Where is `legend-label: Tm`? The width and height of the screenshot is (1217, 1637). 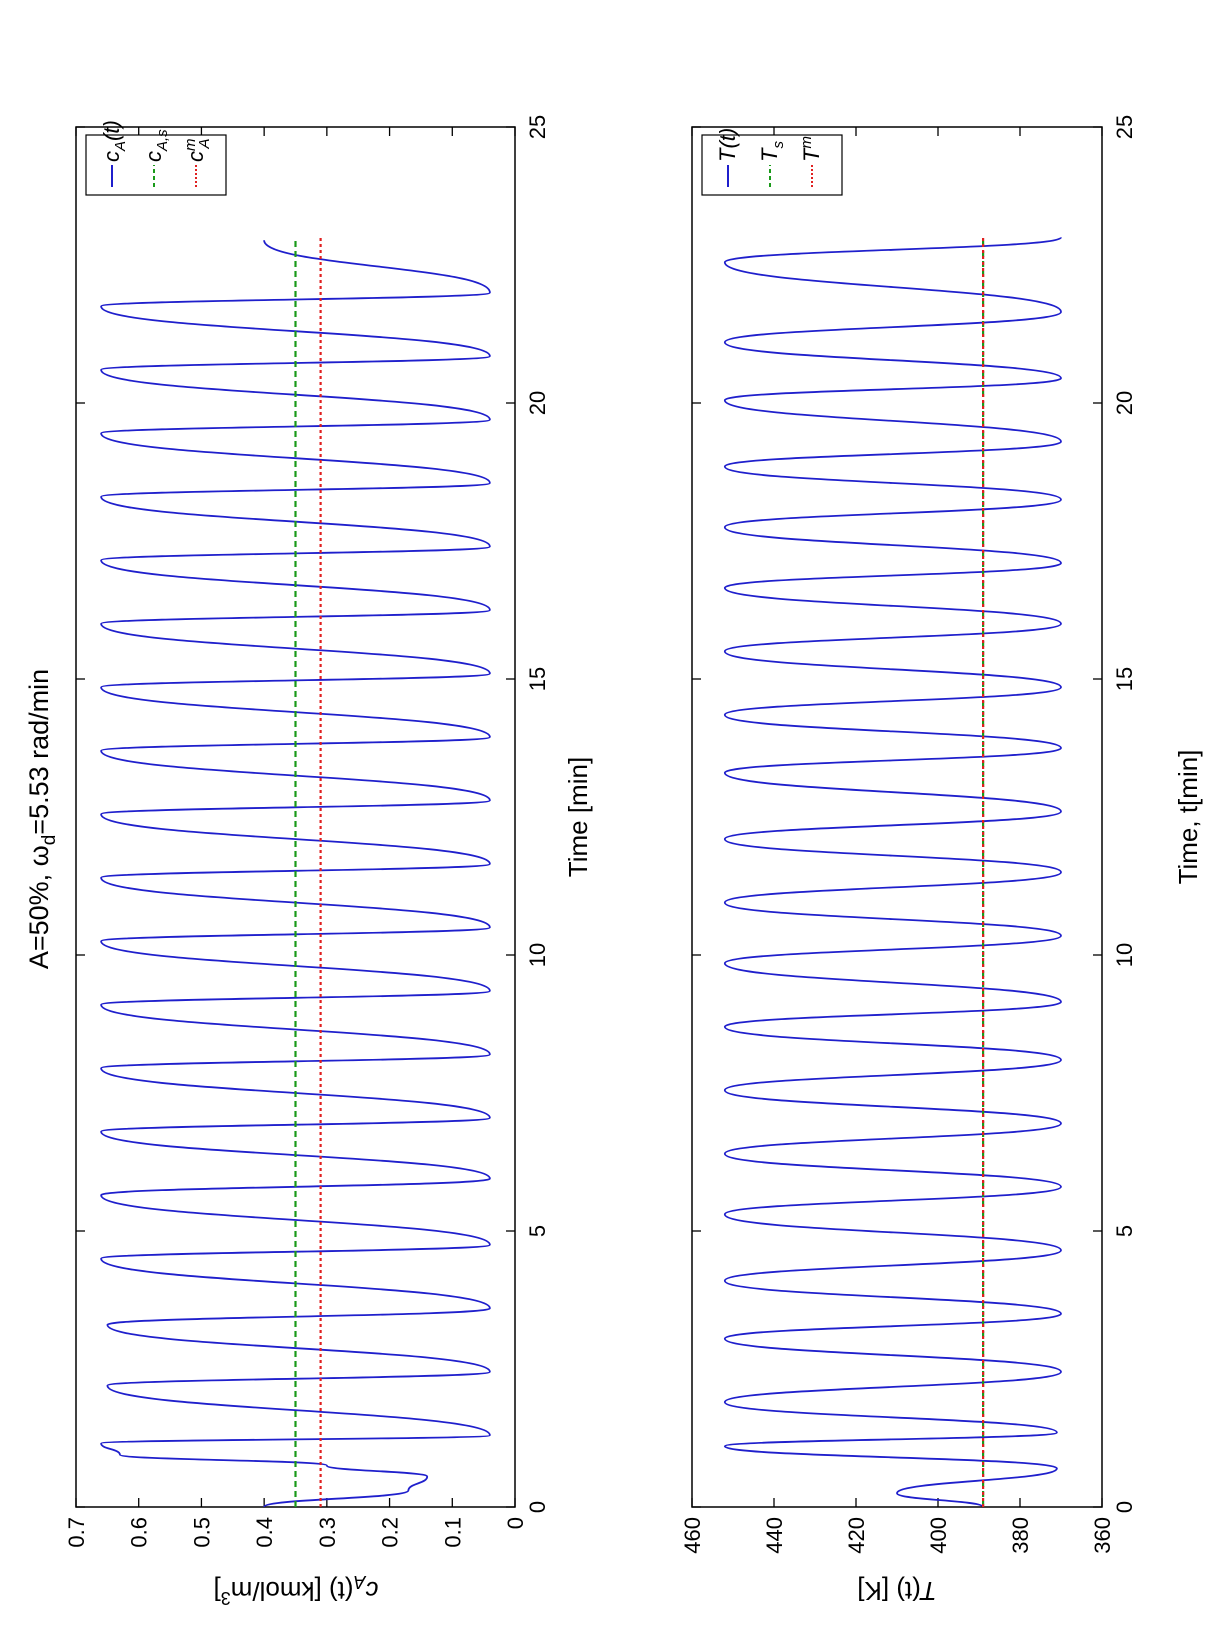 legend-label: Tm is located at coordinates (811, 149).